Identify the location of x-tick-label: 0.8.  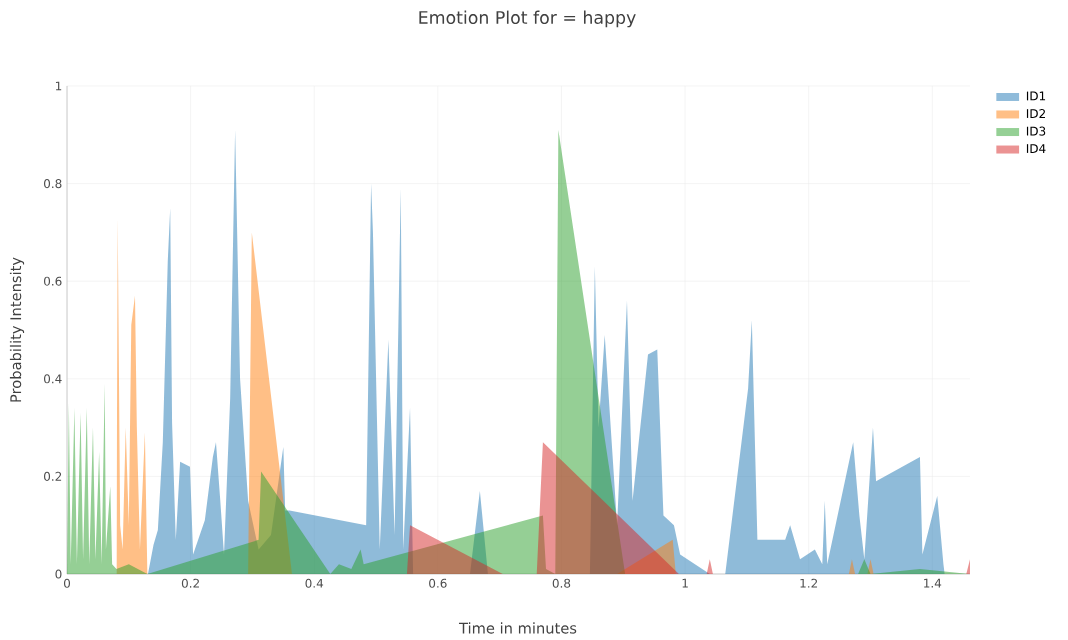
(561, 583).